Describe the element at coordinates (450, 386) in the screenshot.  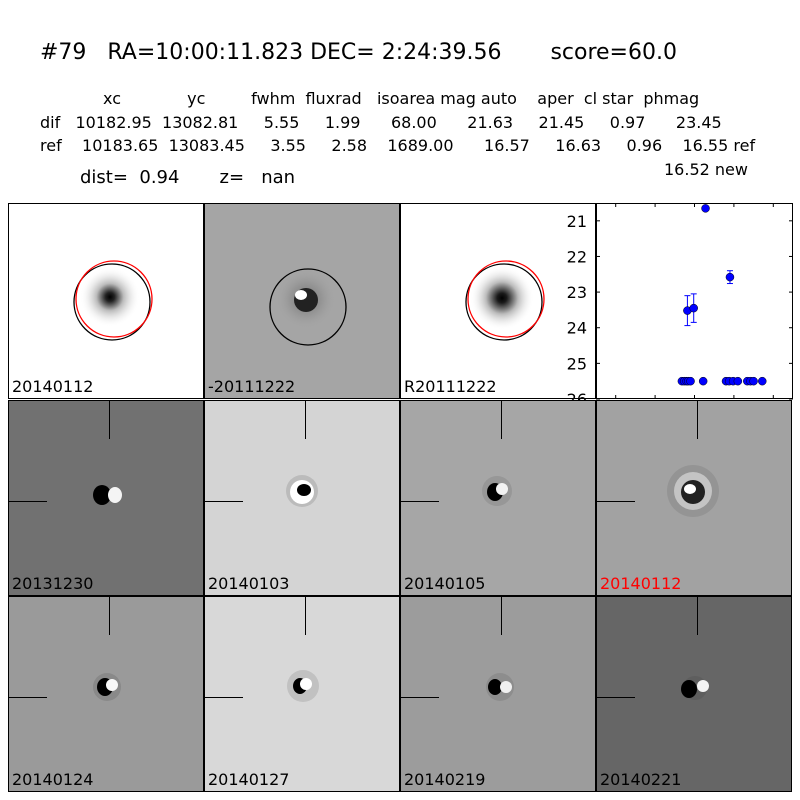
I see `stamp-label: R20111222` at that location.